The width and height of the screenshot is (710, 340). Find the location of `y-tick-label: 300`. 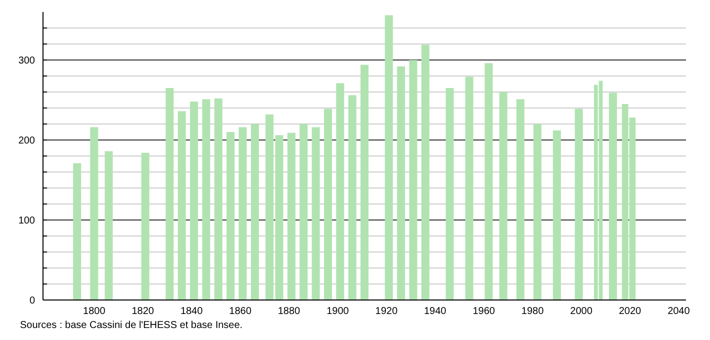

y-tick-label: 300 is located at coordinates (27, 61).